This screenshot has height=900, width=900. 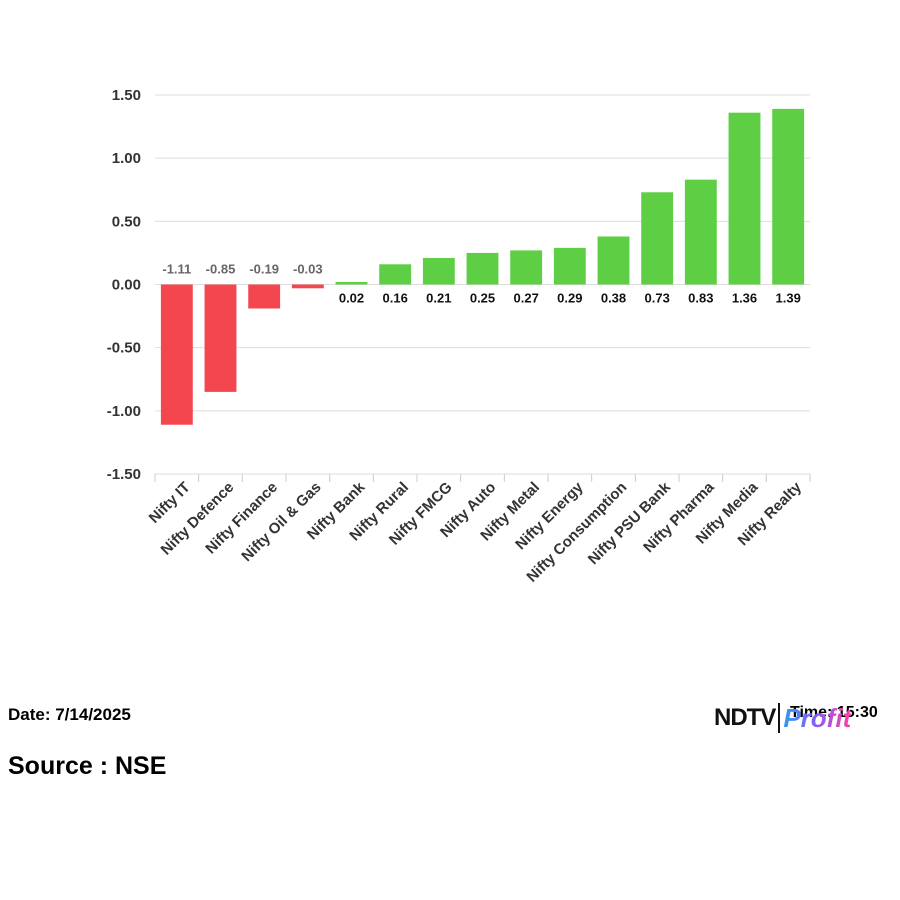 What do you see at coordinates (126, 95) in the screenshot?
I see `y-tick-label: 1.50` at bounding box center [126, 95].